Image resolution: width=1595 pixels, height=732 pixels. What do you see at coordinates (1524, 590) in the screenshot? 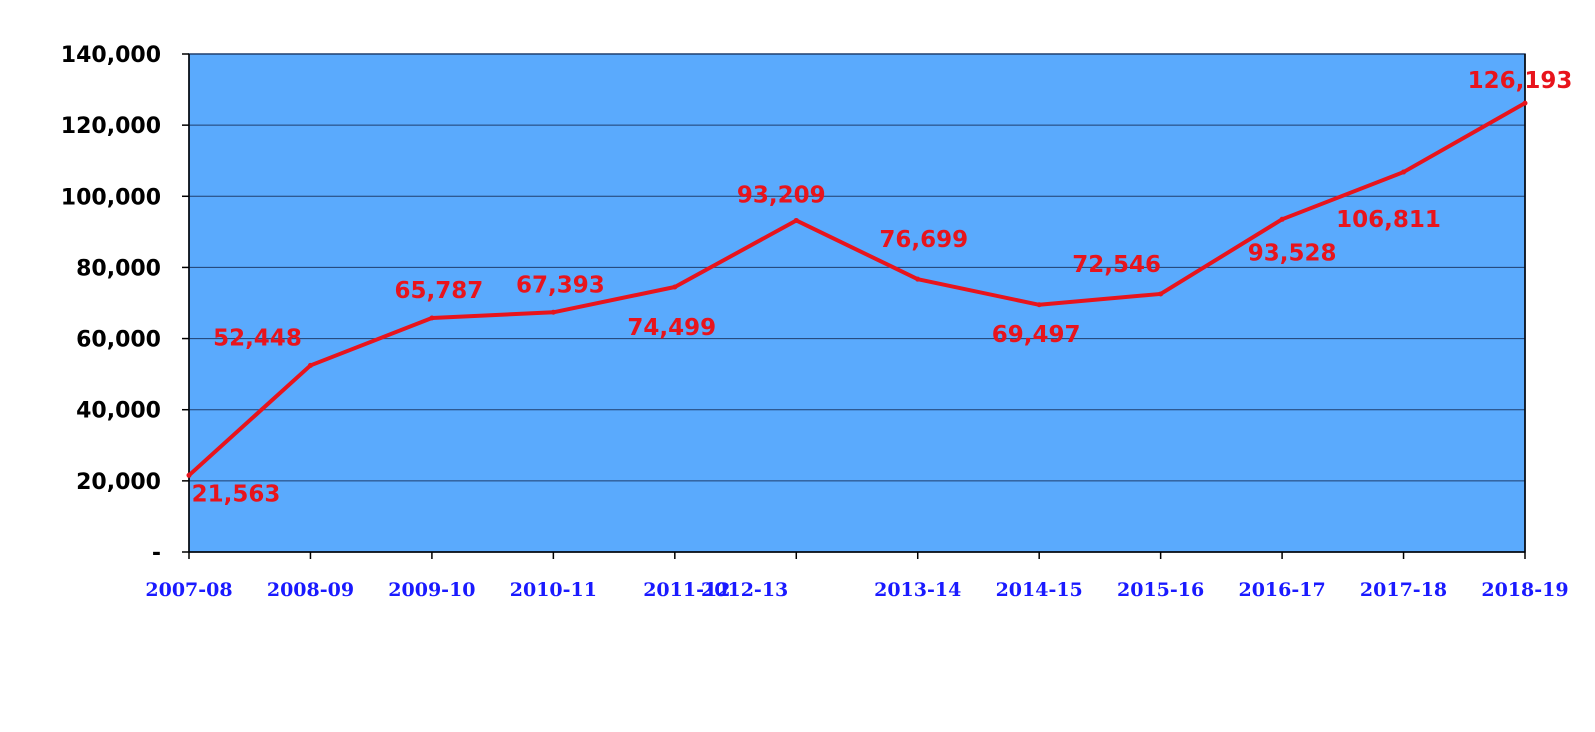
I see `x-tick-label: 2018-19` at bounding box center [1524, 590].